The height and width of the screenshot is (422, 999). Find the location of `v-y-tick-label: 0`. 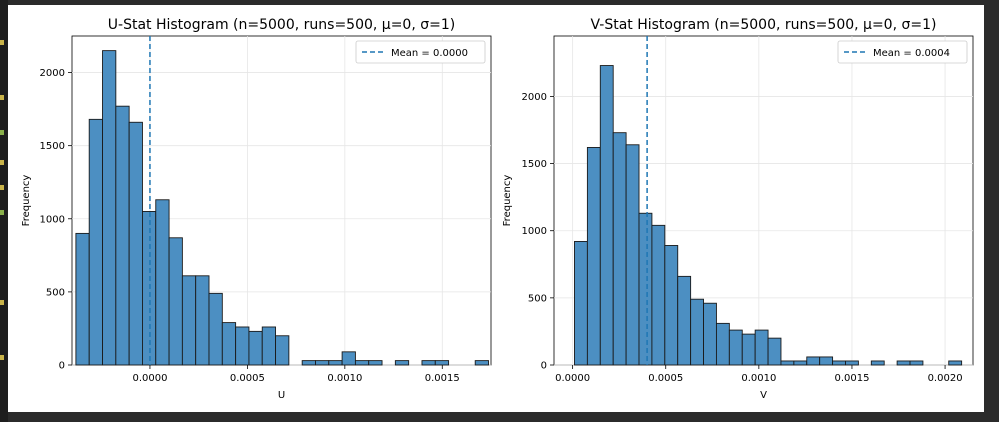

v-y-tick-label: 0 is located at coordinates (544, 366).